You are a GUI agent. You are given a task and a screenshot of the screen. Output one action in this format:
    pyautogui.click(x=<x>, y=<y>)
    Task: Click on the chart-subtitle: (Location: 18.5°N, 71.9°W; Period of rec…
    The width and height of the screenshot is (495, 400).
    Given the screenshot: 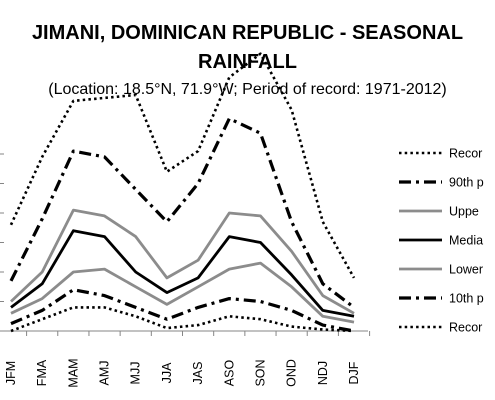 What is the action you would take?
    pyautogui.click(x=247, y=89)
    